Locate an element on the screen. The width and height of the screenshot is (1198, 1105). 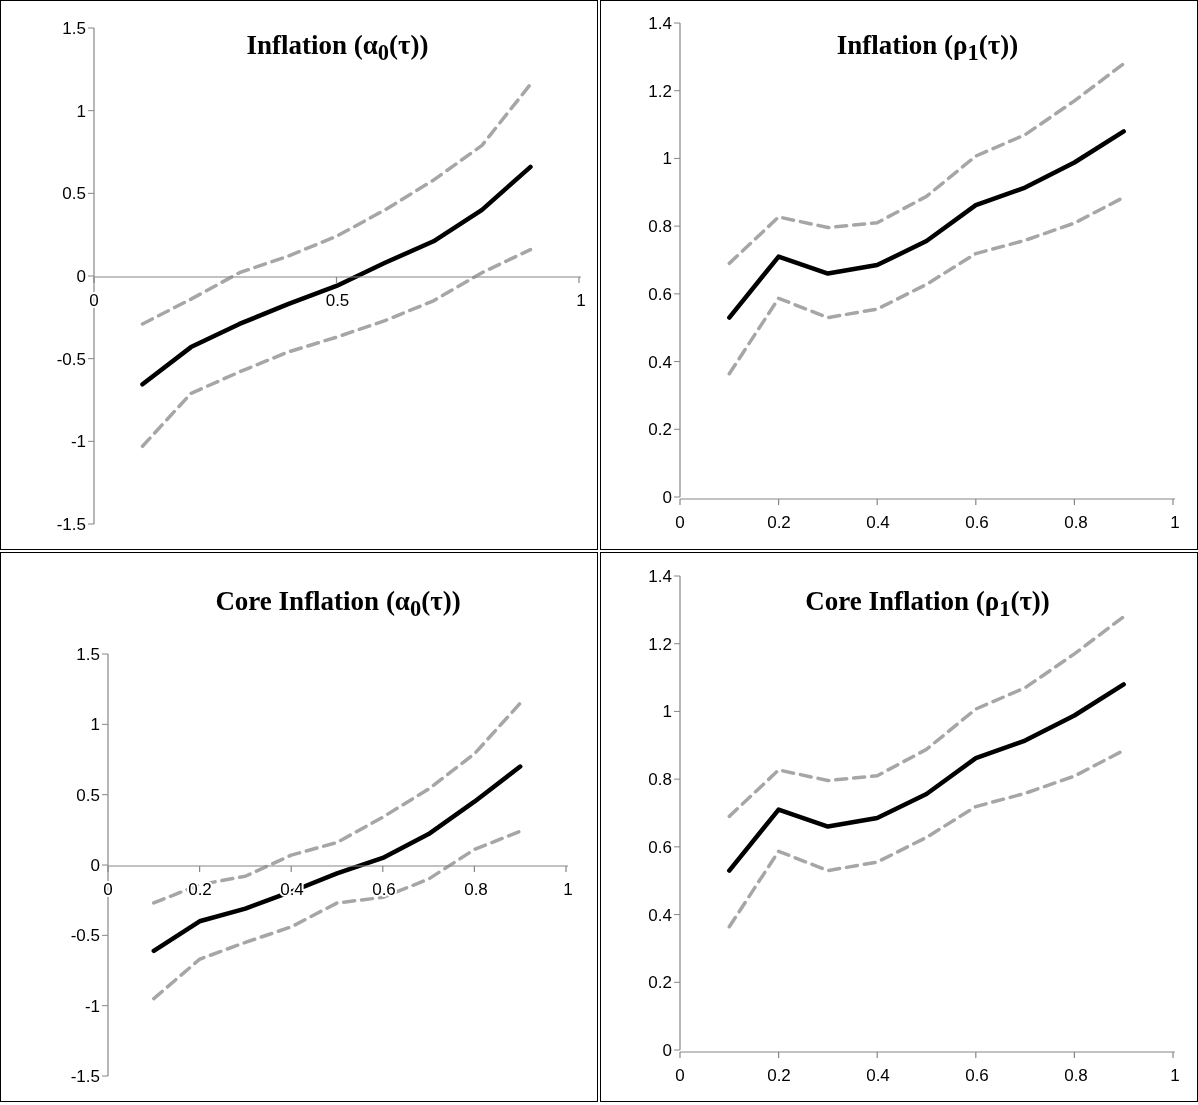
y-tick-label: 0.6 is located at coordinates (660, 847).